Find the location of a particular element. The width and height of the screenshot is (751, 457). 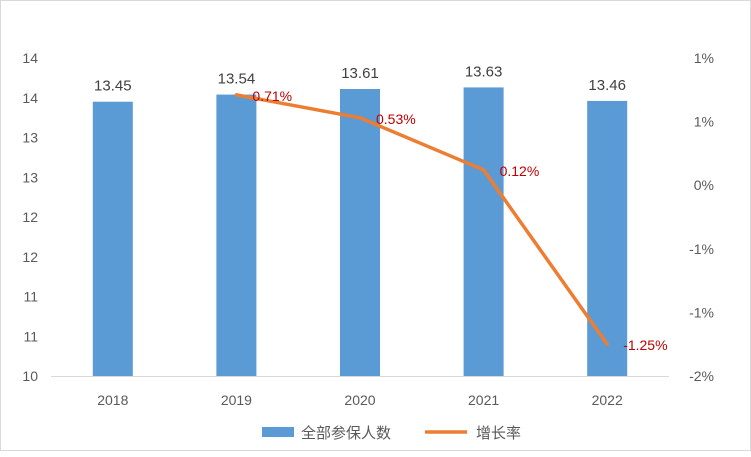

line-data-label: -1.25% is located at coordinates (645, 345).